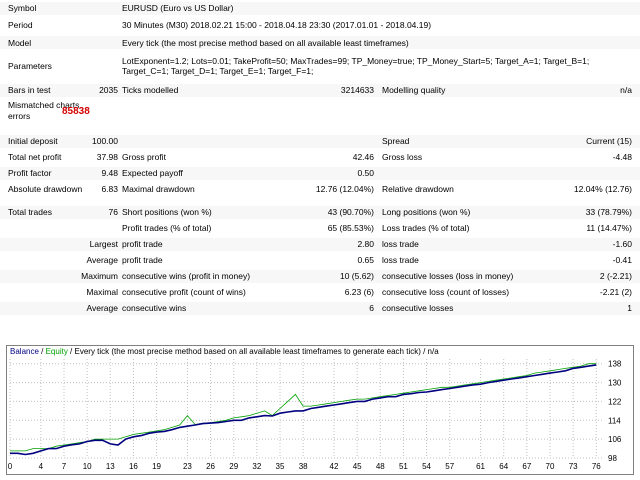 This screenshot has width=640, height=480. Describe the element at coordinates (133, 466) in the screenshot. I see `x-tick-label: 16` at that location.